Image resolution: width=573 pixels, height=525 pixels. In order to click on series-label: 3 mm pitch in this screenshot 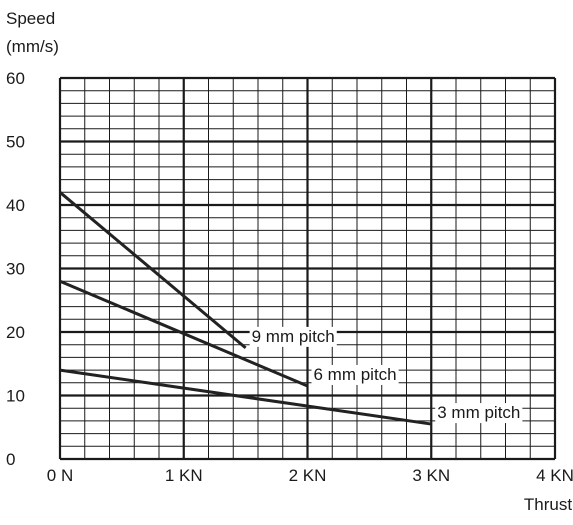, I will do `click(478, 412)`.